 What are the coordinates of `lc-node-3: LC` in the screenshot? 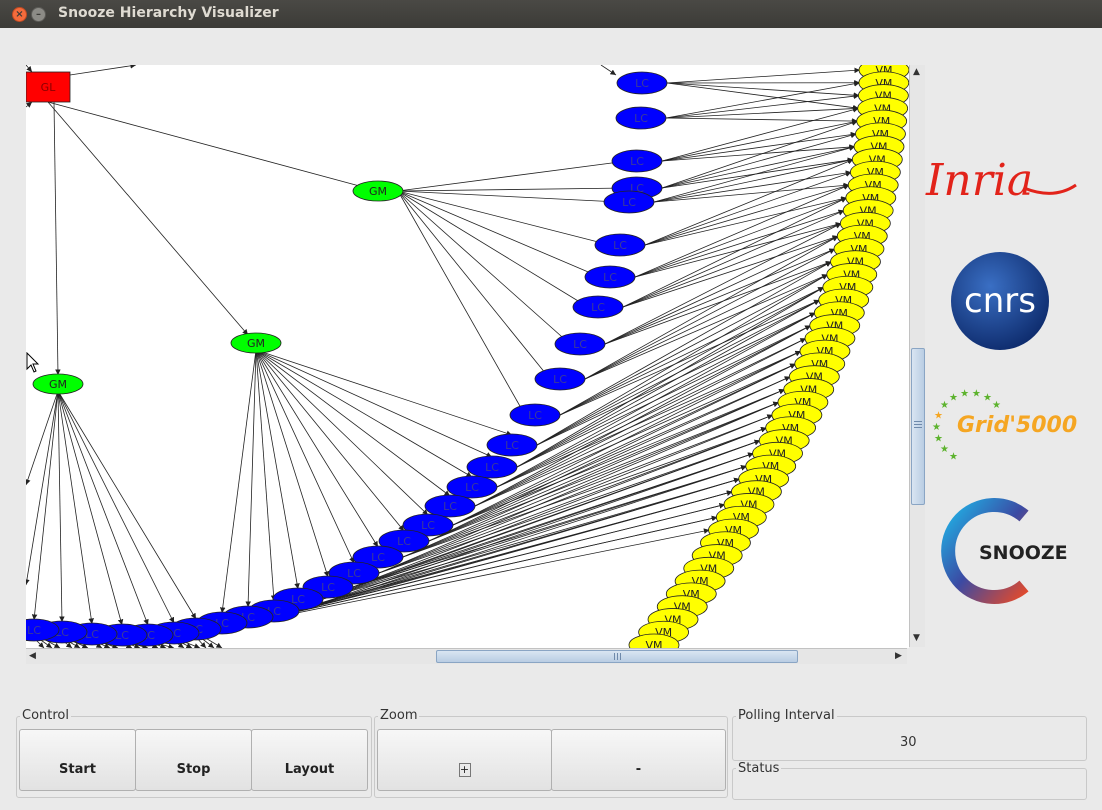 It's located at (637, 161).